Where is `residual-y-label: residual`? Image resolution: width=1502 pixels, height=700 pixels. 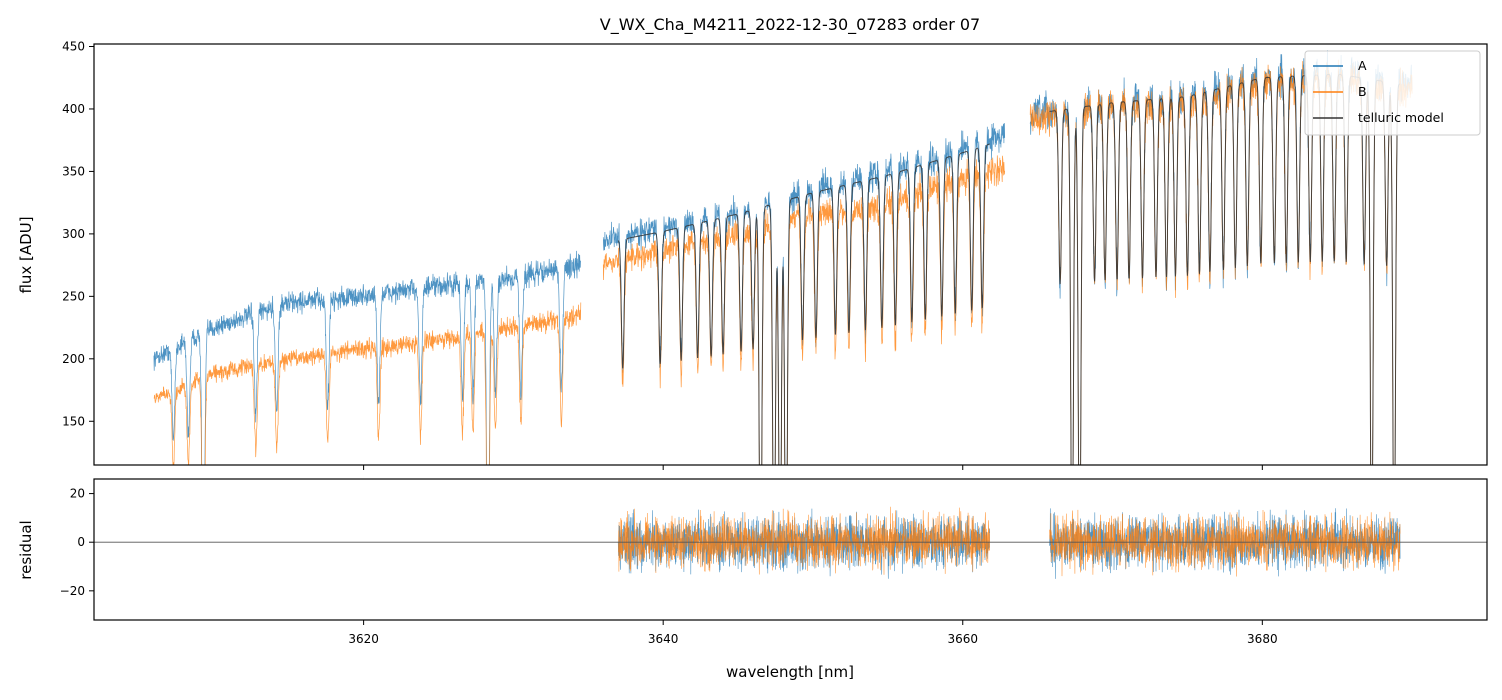 residual-y-label: residual is located at coordinates (26, 549).